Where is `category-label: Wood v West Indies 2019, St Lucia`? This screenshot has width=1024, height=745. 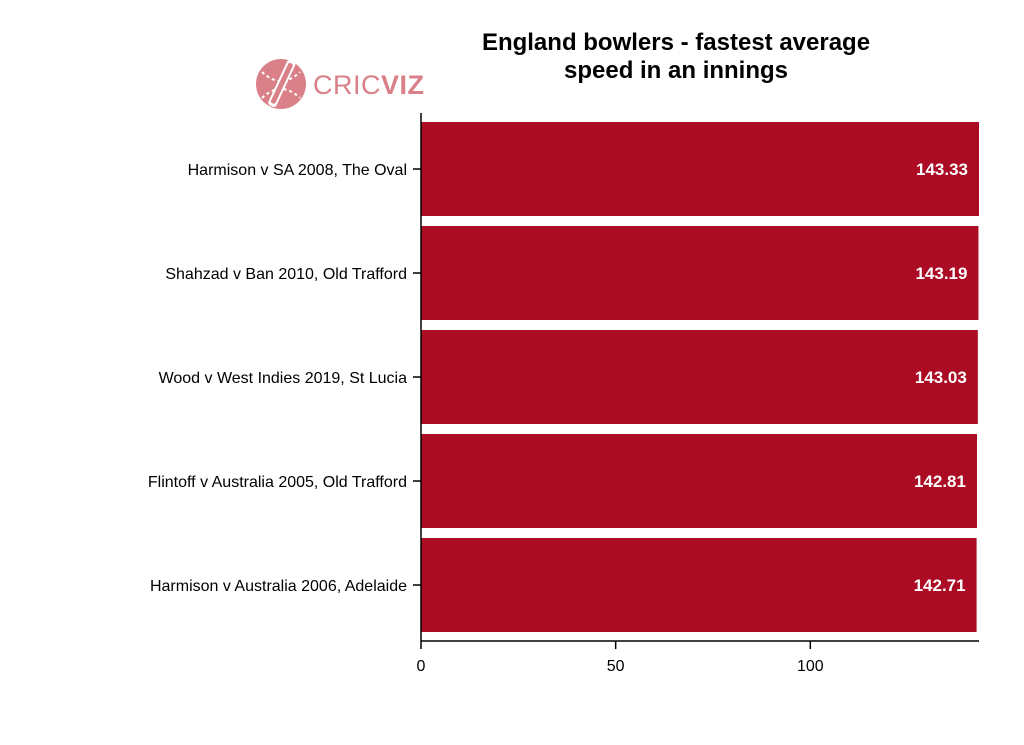 category-label: Wood v West Indies 2019, St Lucia is located at coordinates (283, 378).